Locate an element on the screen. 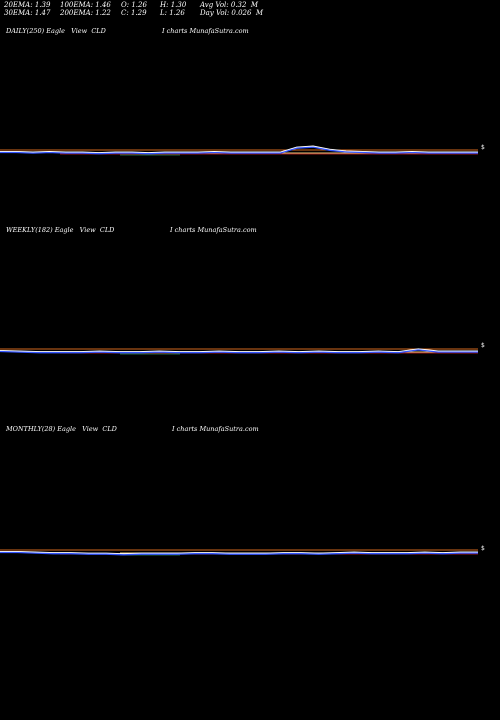  daily-price-tag: $ is located at coordinates (483, 147).